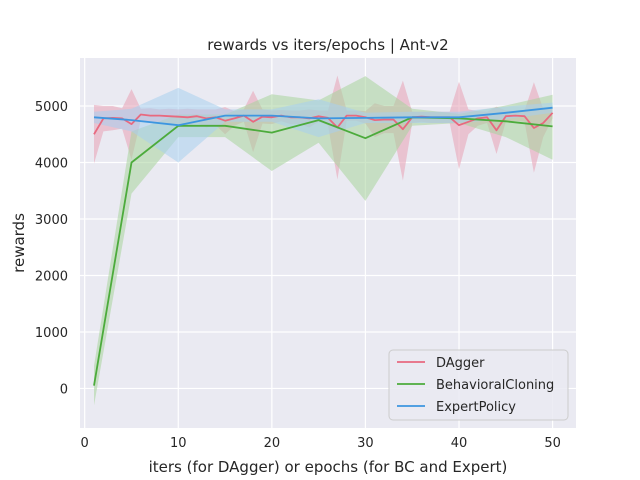  Describe the element at coordinates (552, 443) in the screenshot. I see `x-tick-label: 50` at that location.